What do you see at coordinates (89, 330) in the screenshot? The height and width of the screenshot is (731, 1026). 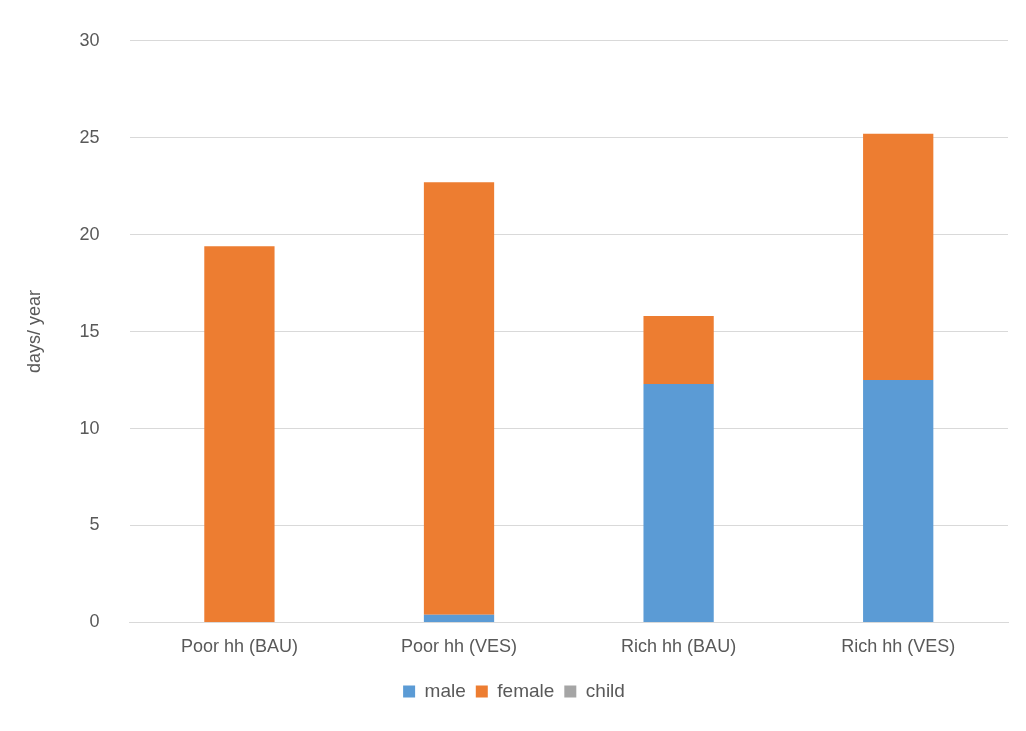 I see `y-tick-label: 15` at bounding box center [89, 330].